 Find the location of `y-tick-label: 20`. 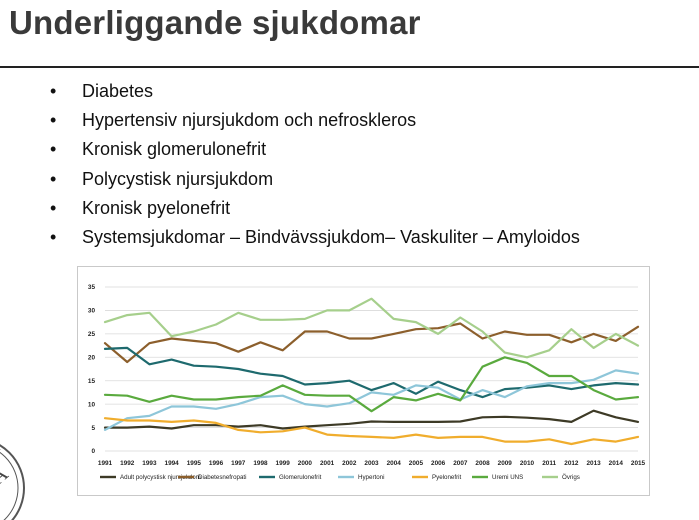

y-tick-label: 20 is located at coordinates (92, 357).